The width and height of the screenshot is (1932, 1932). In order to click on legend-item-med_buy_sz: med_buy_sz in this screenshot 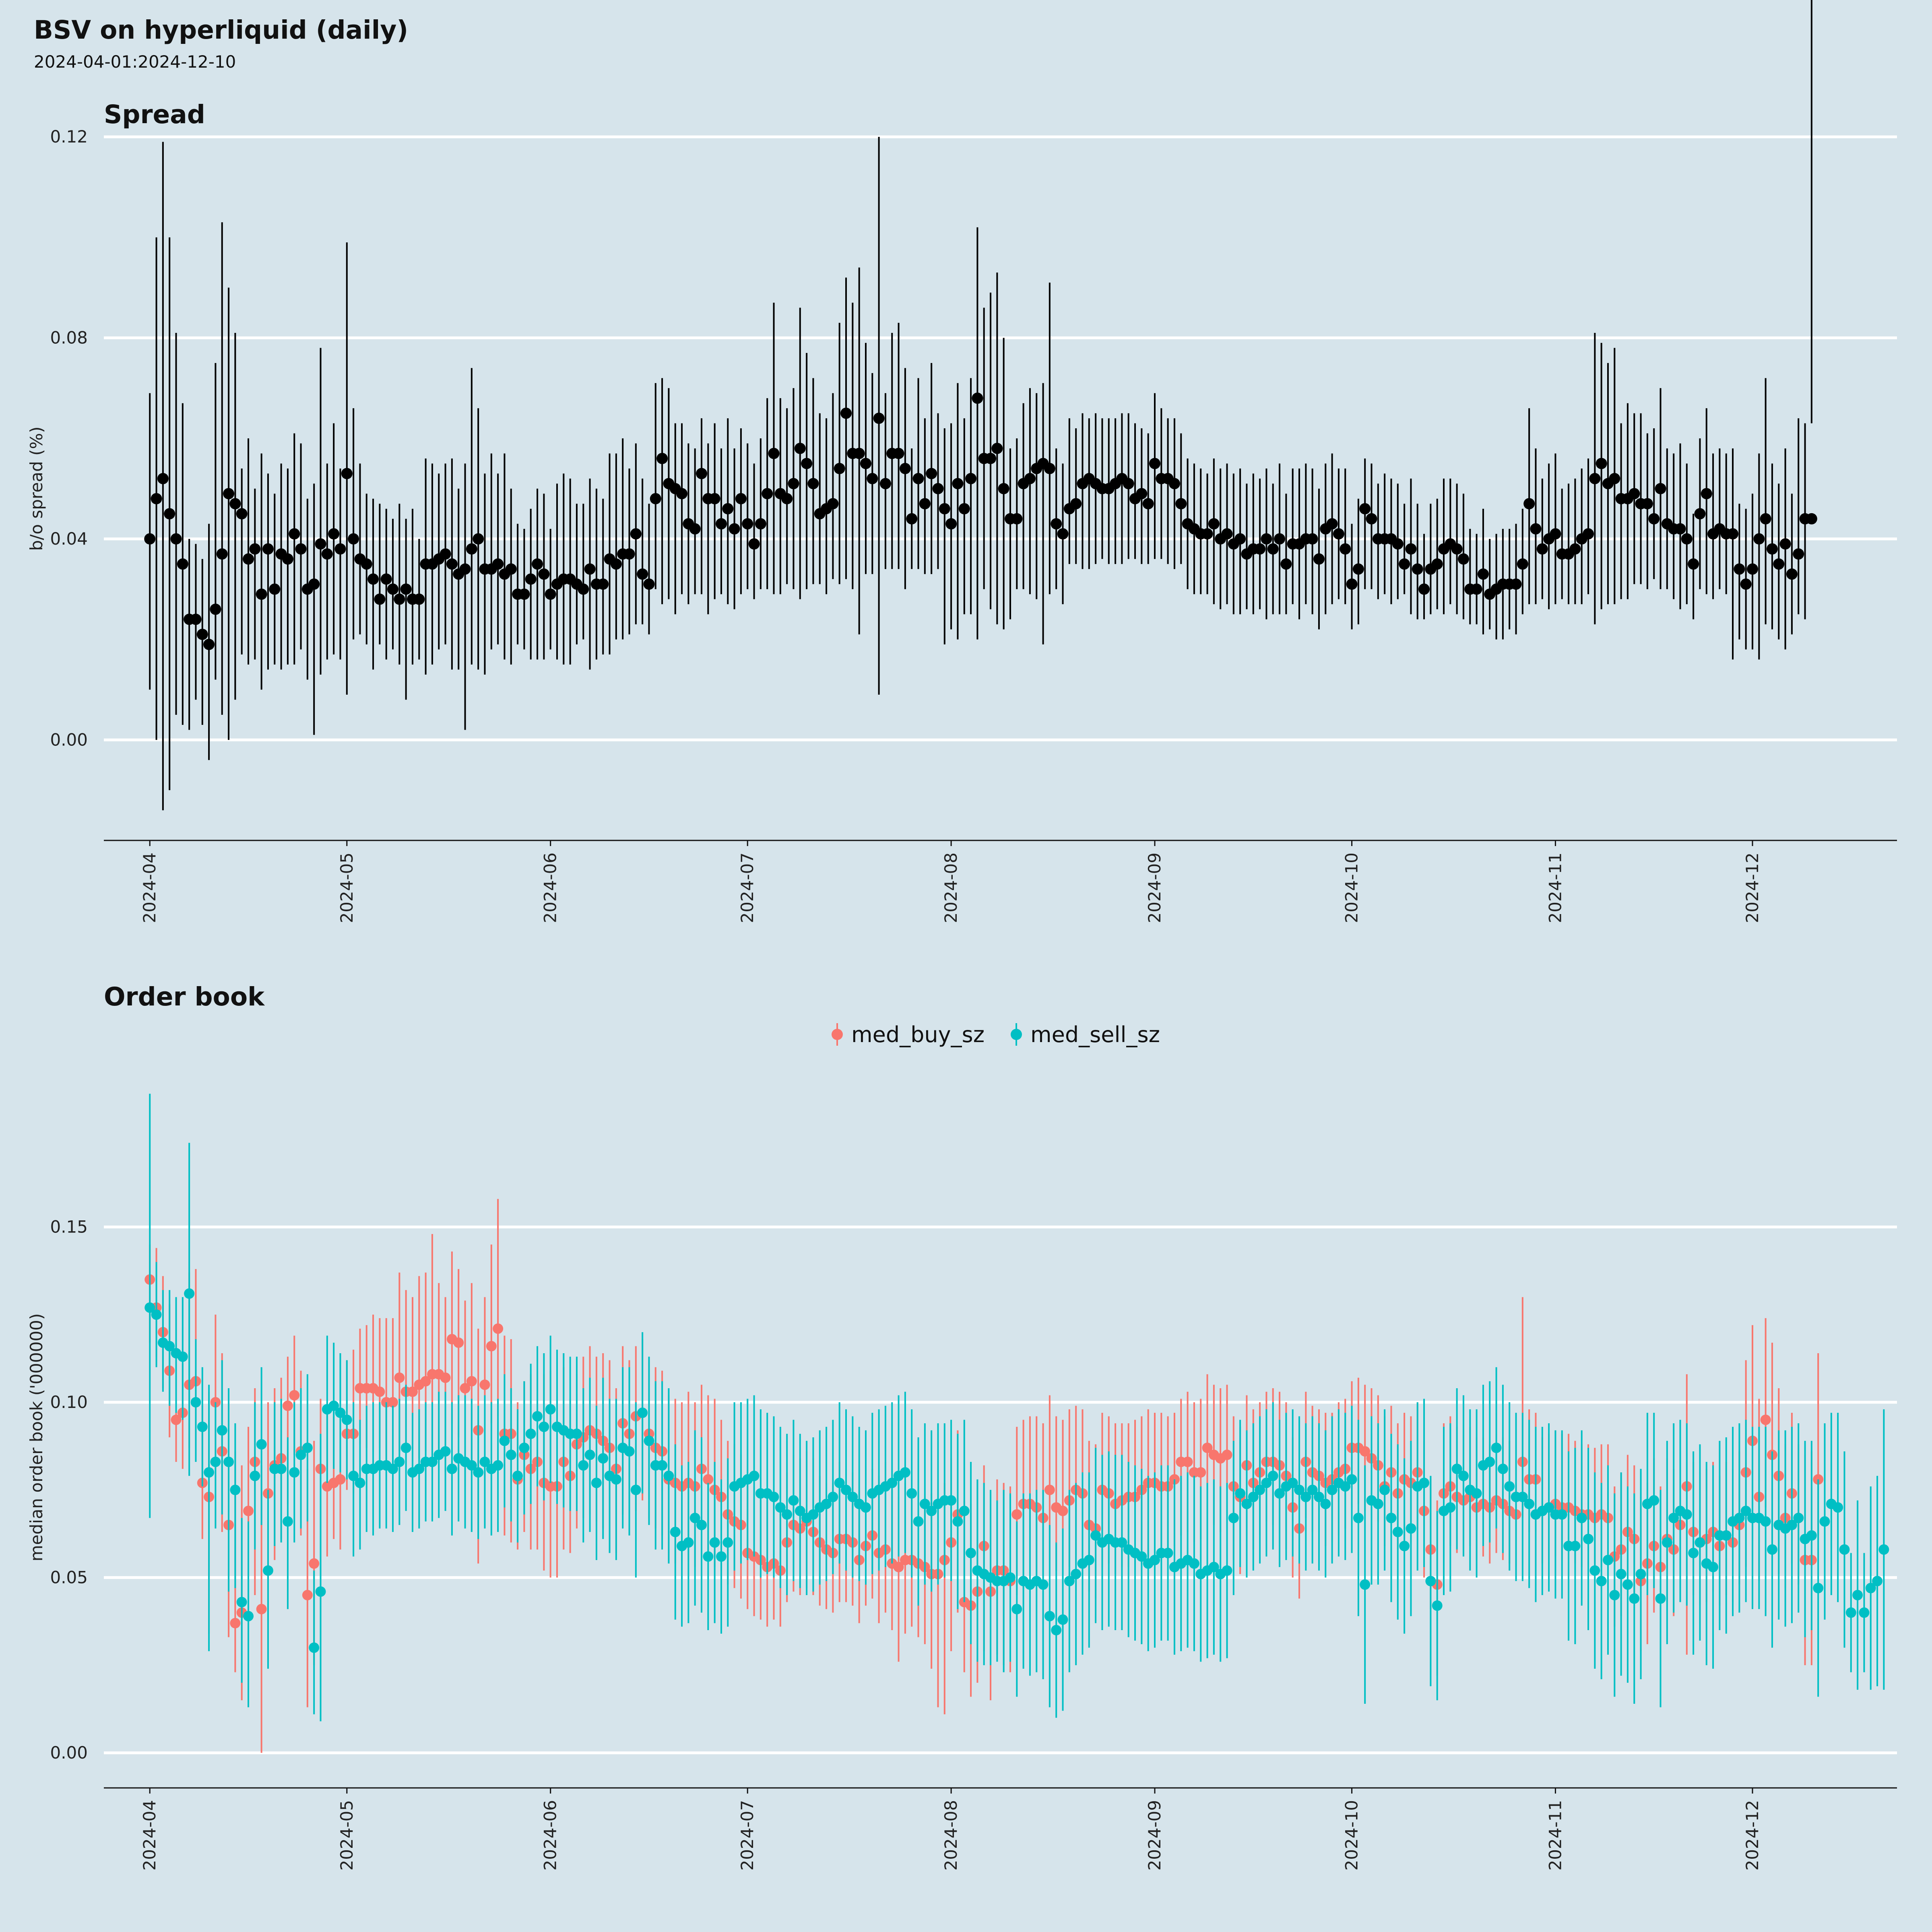, I will do `click(908, 1034)`.